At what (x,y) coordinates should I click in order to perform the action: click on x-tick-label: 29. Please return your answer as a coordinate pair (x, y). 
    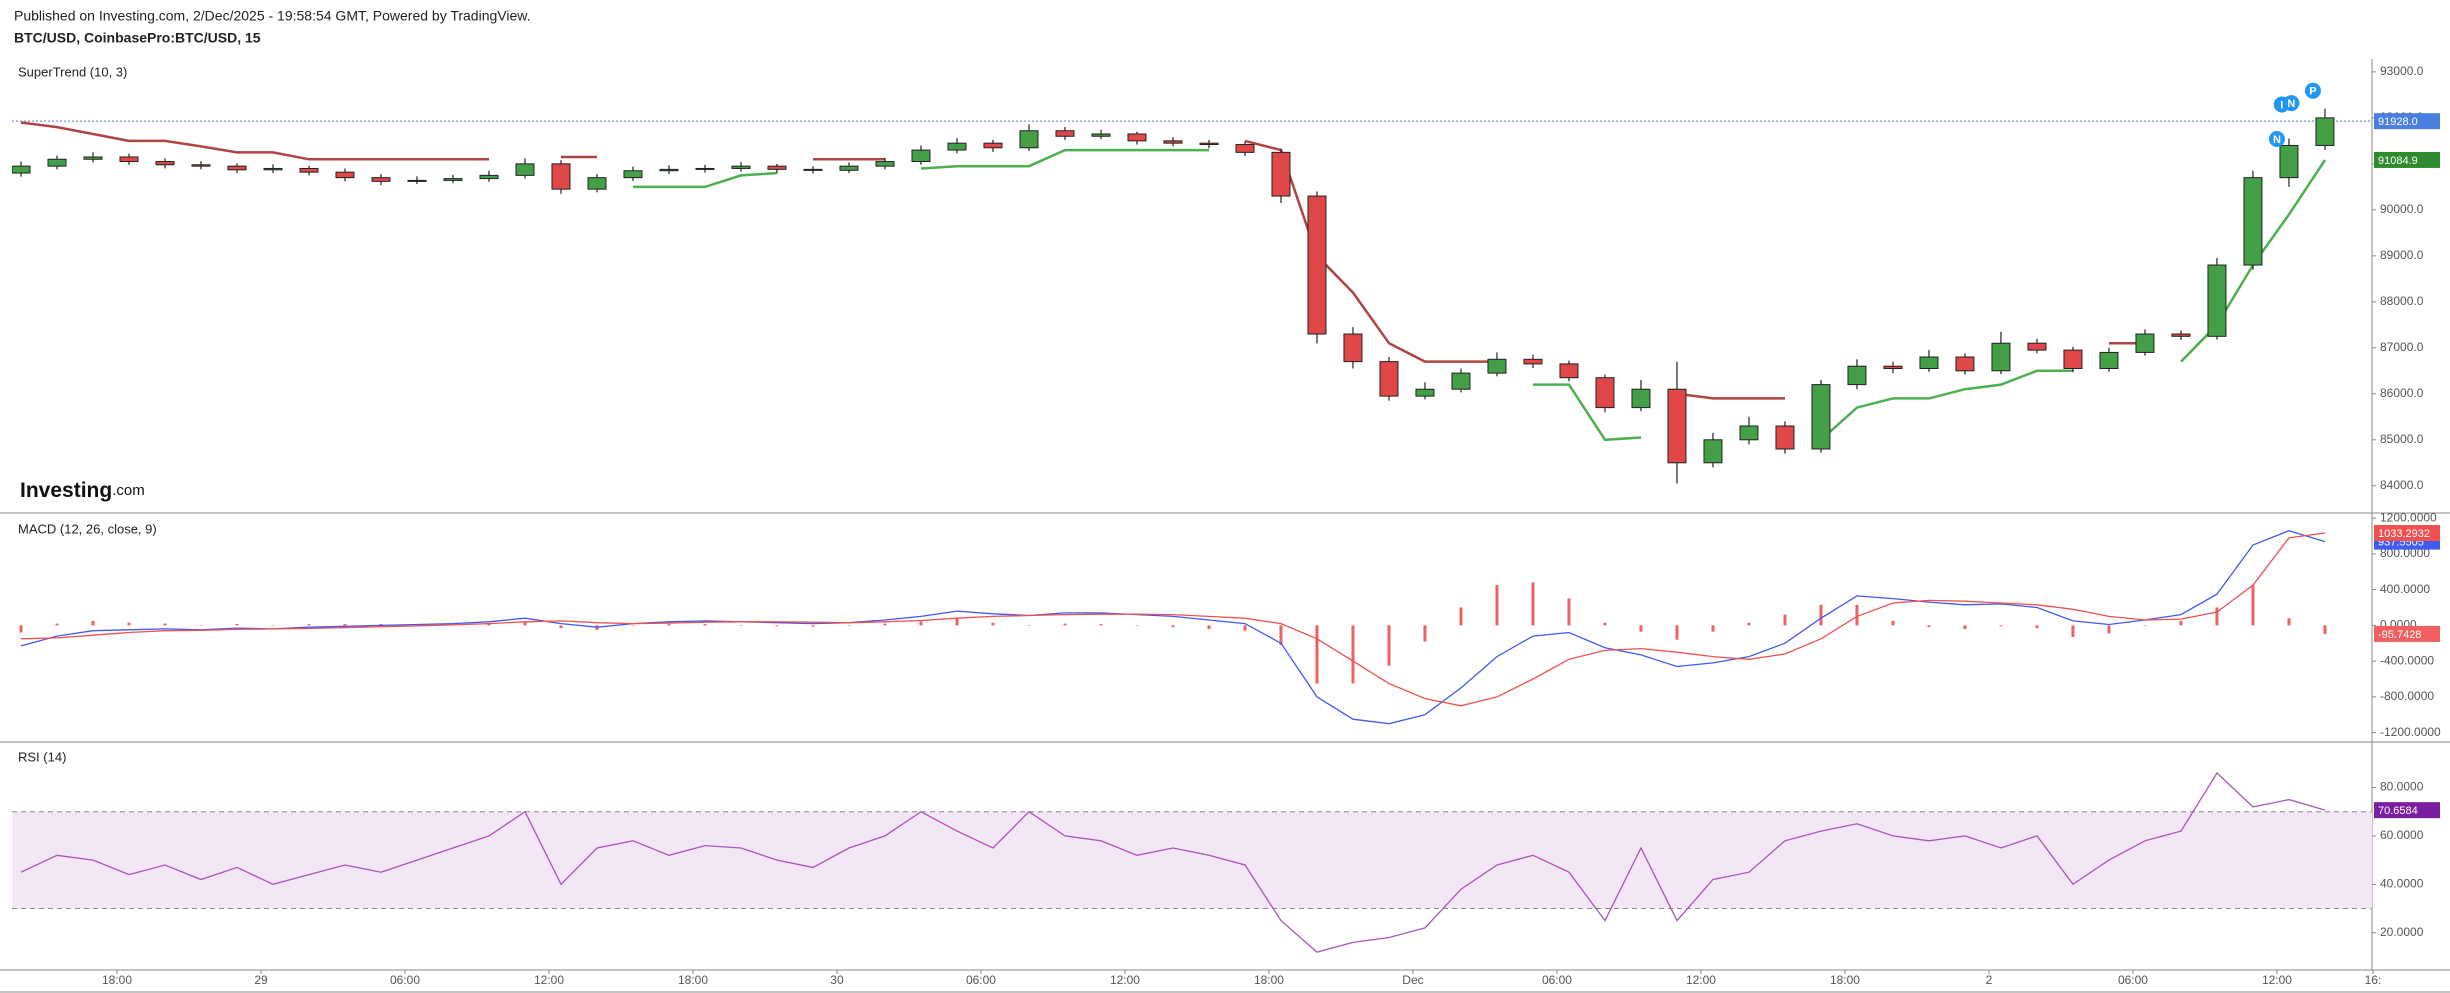
    Looking at the image, I should click on (261, 980).